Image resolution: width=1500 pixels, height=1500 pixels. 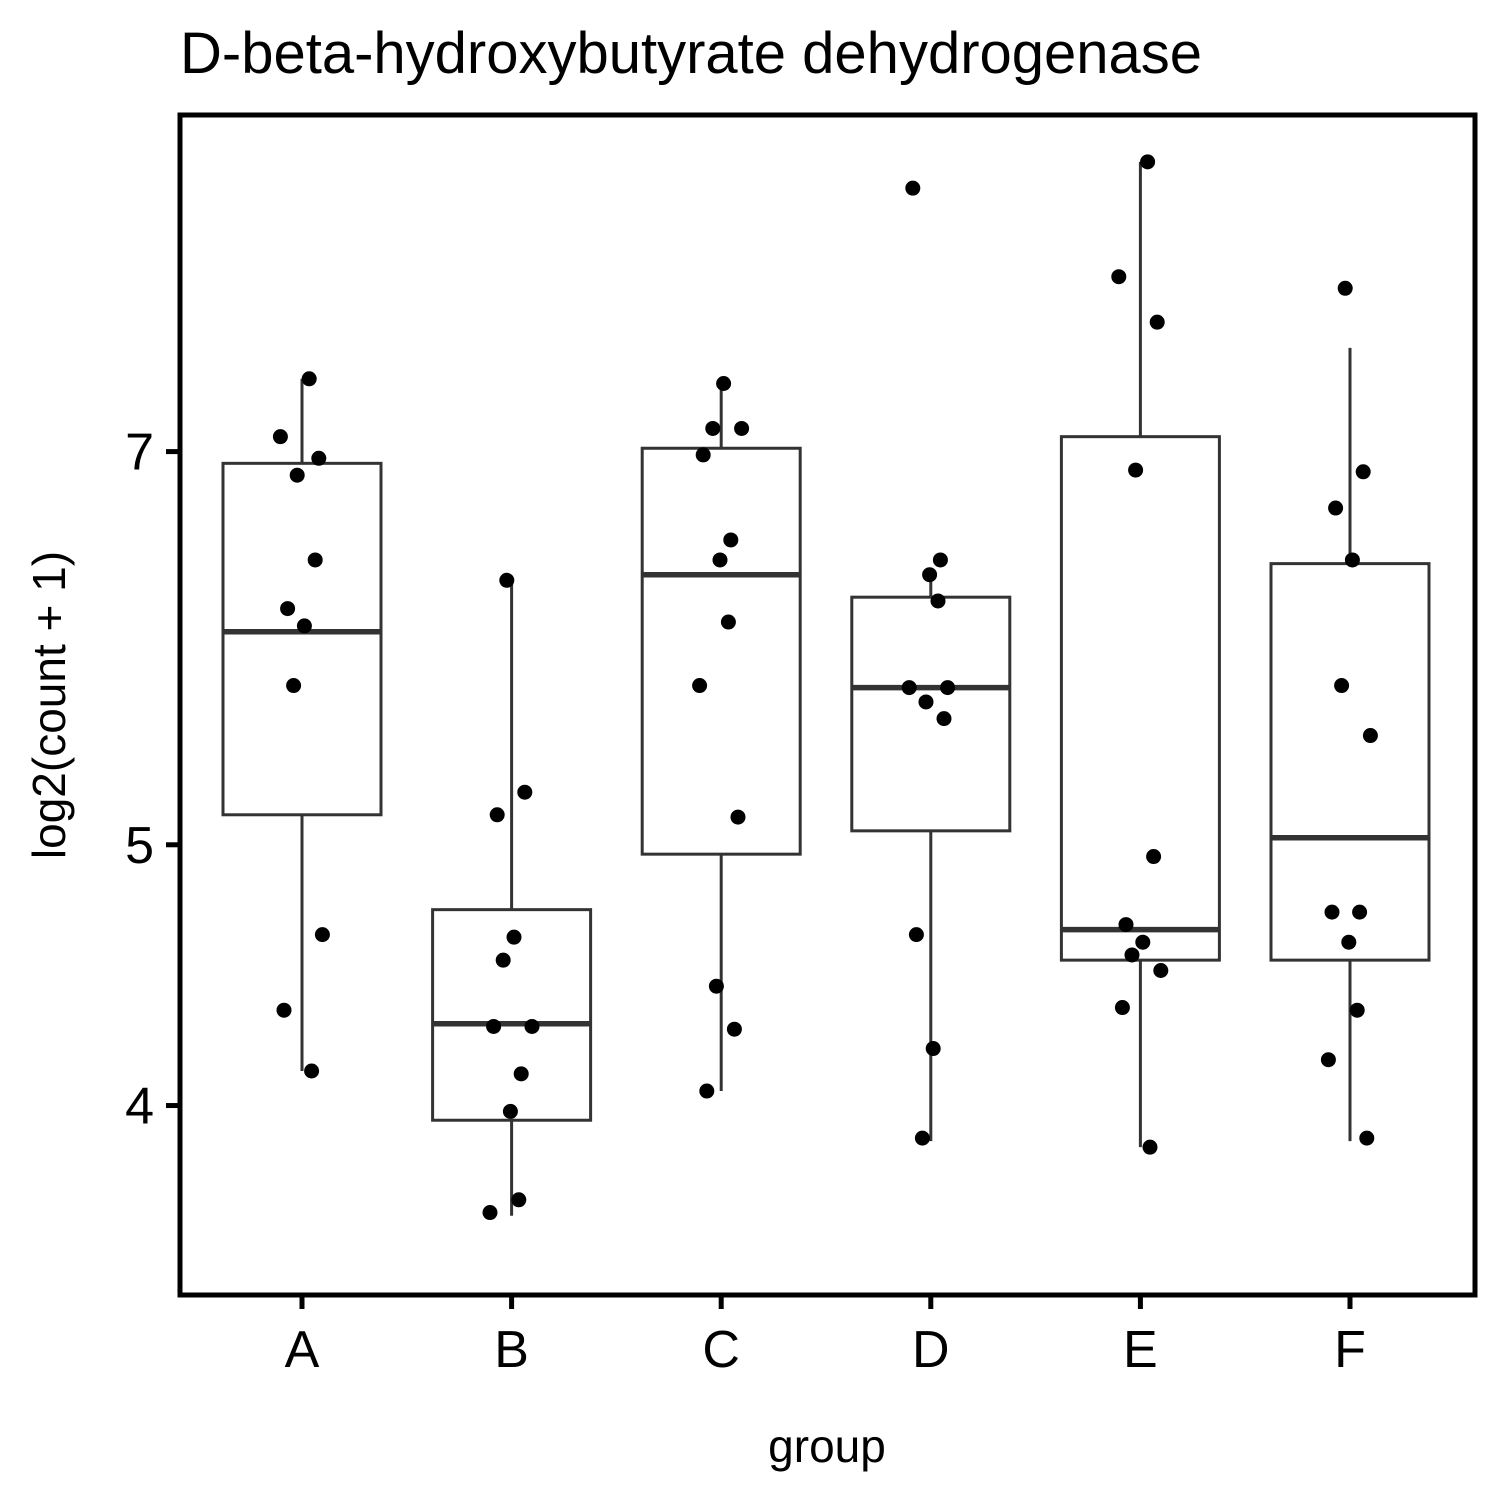 I want to click on x-tick-label: D, so click(x=931, y=1350).